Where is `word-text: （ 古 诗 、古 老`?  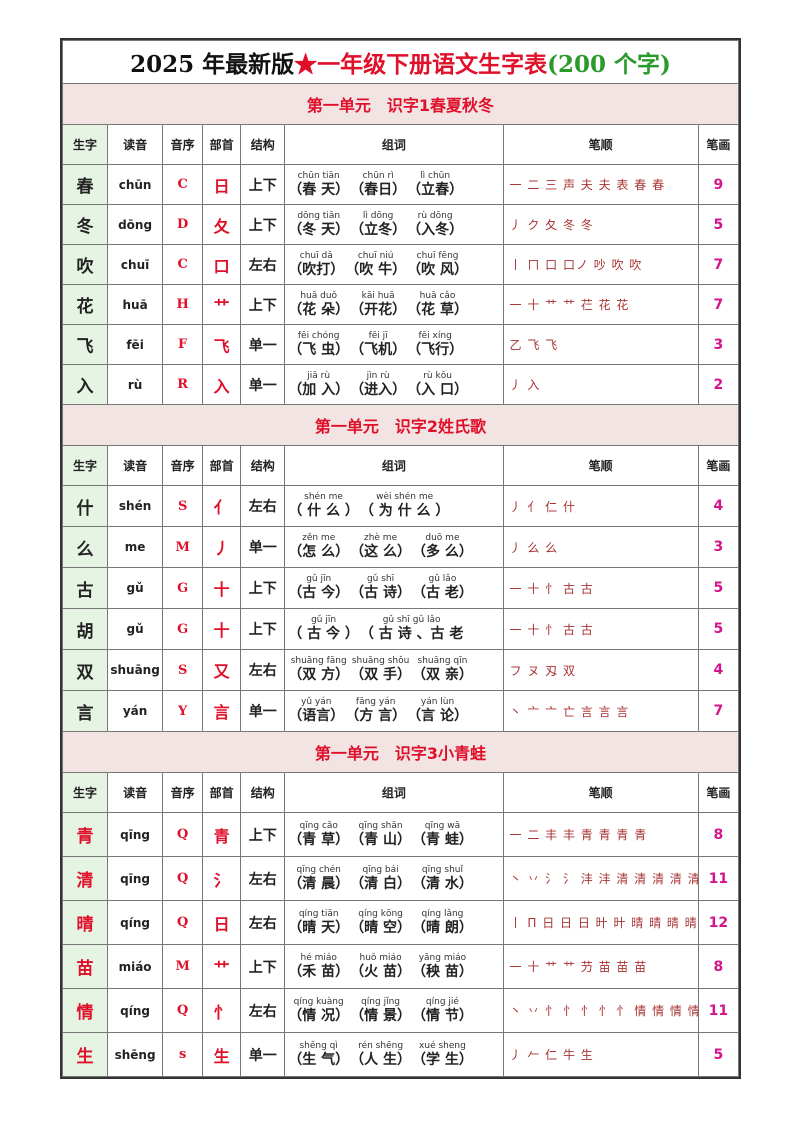 word-text: （ 古 诗 、古 老 is located at coordinates (411, 634).